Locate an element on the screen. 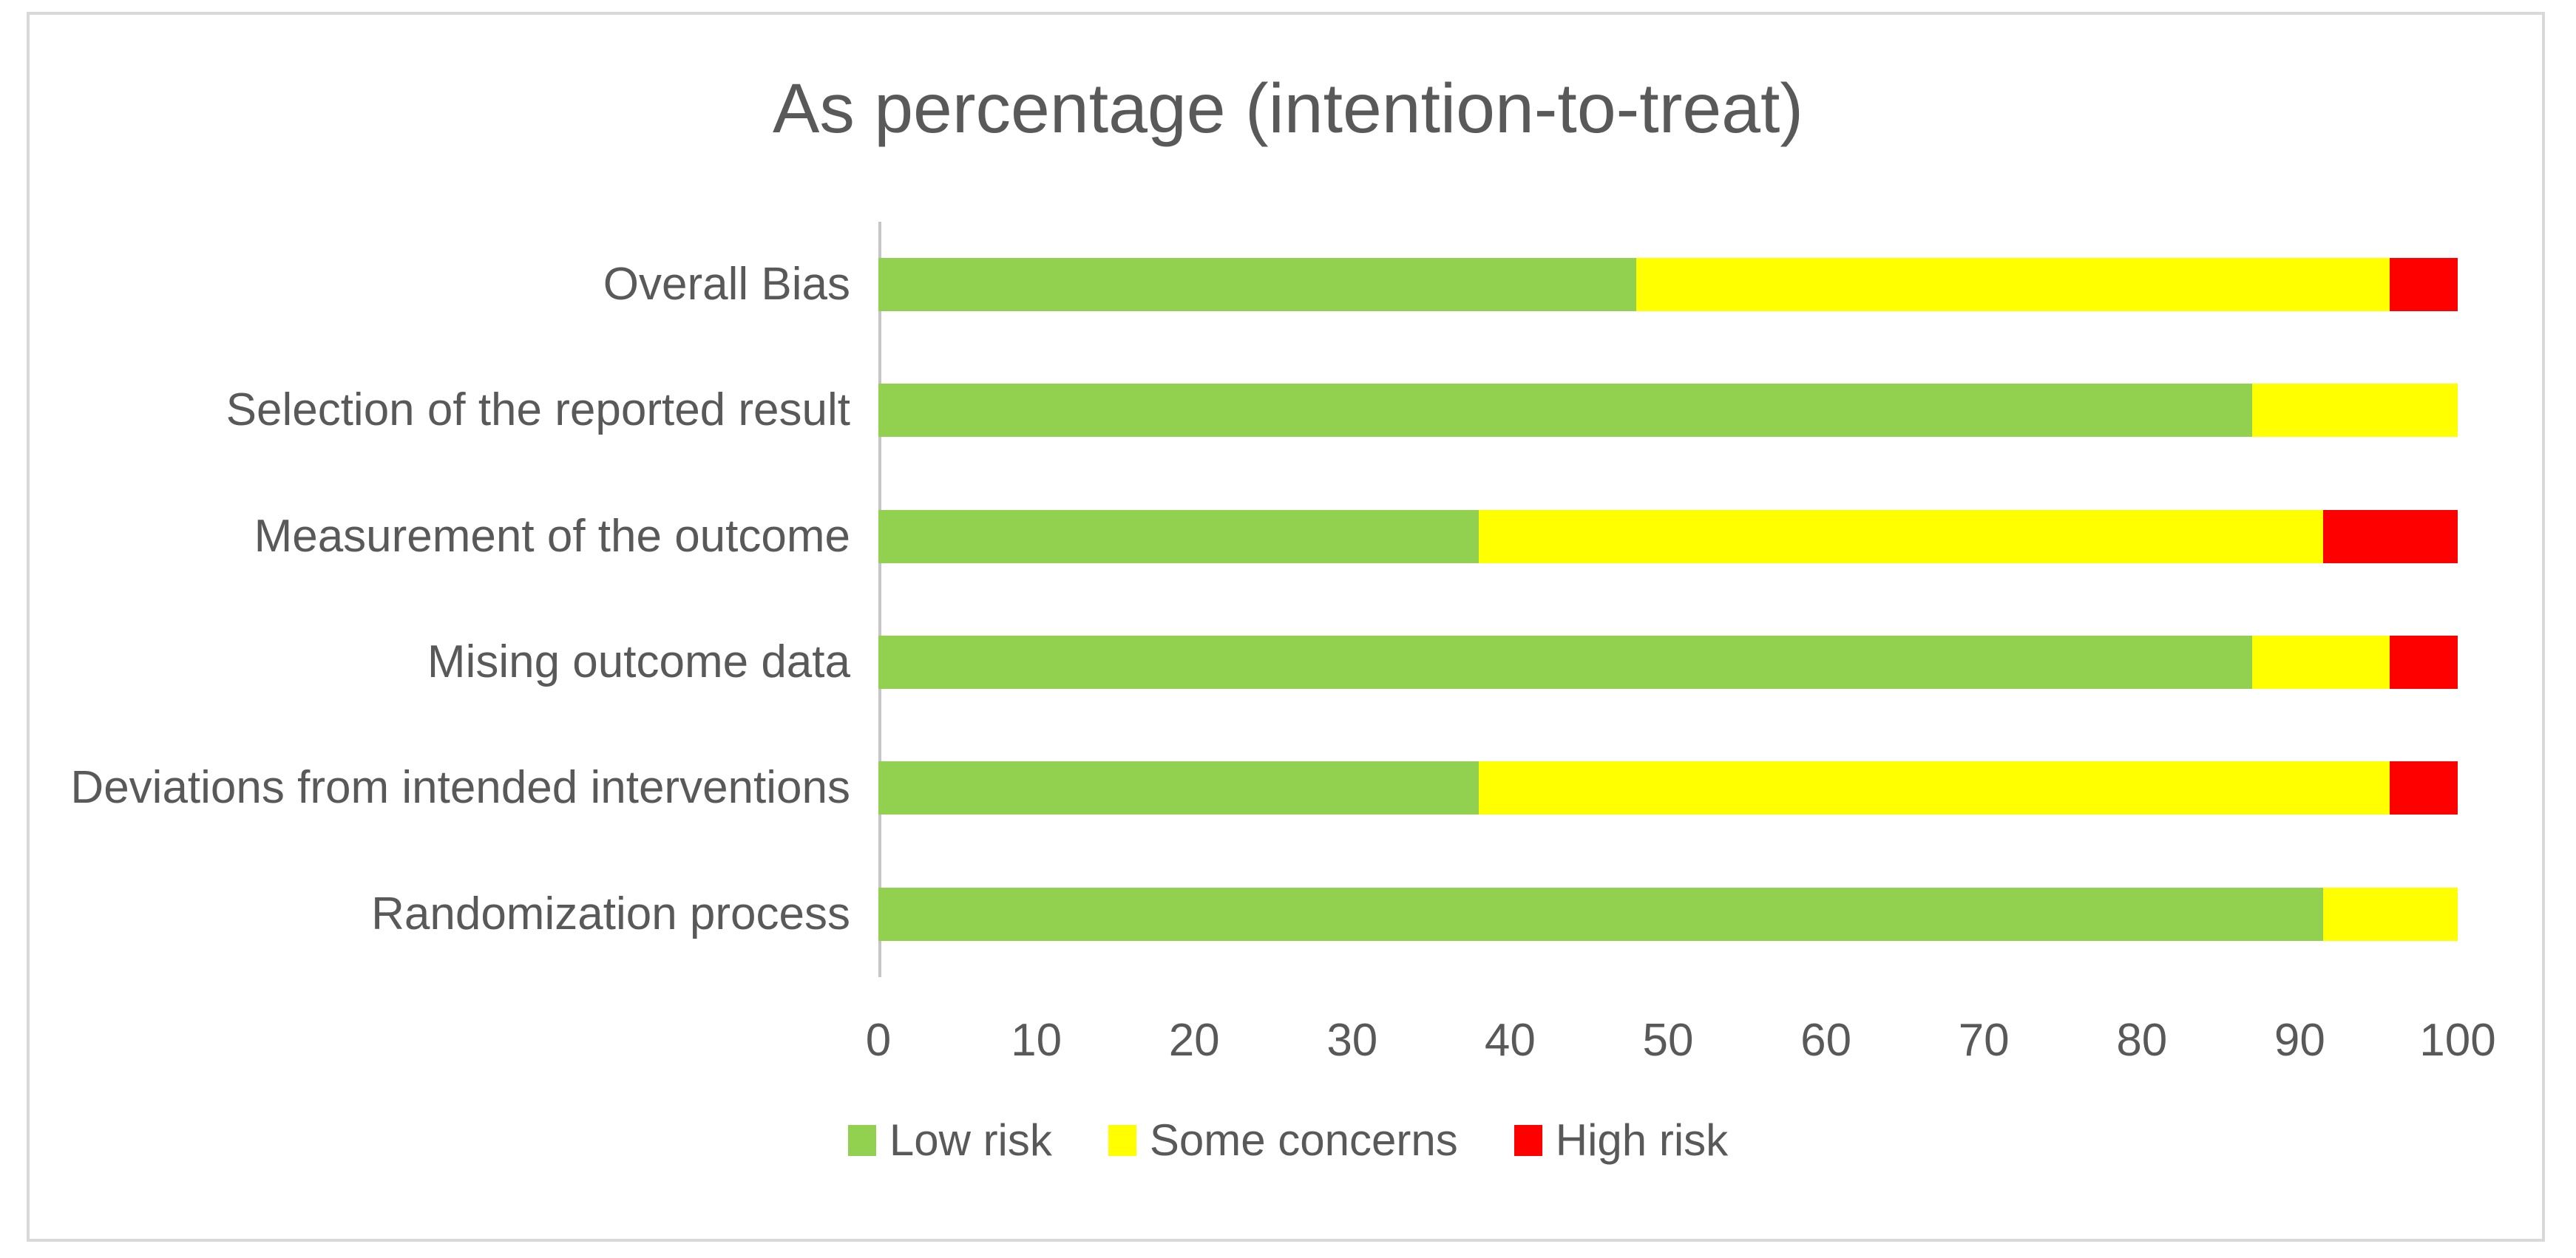 The height and width of the screenshot is (1258, 2576). category-label: Mising outcome data is located at coordinates (638, 662).